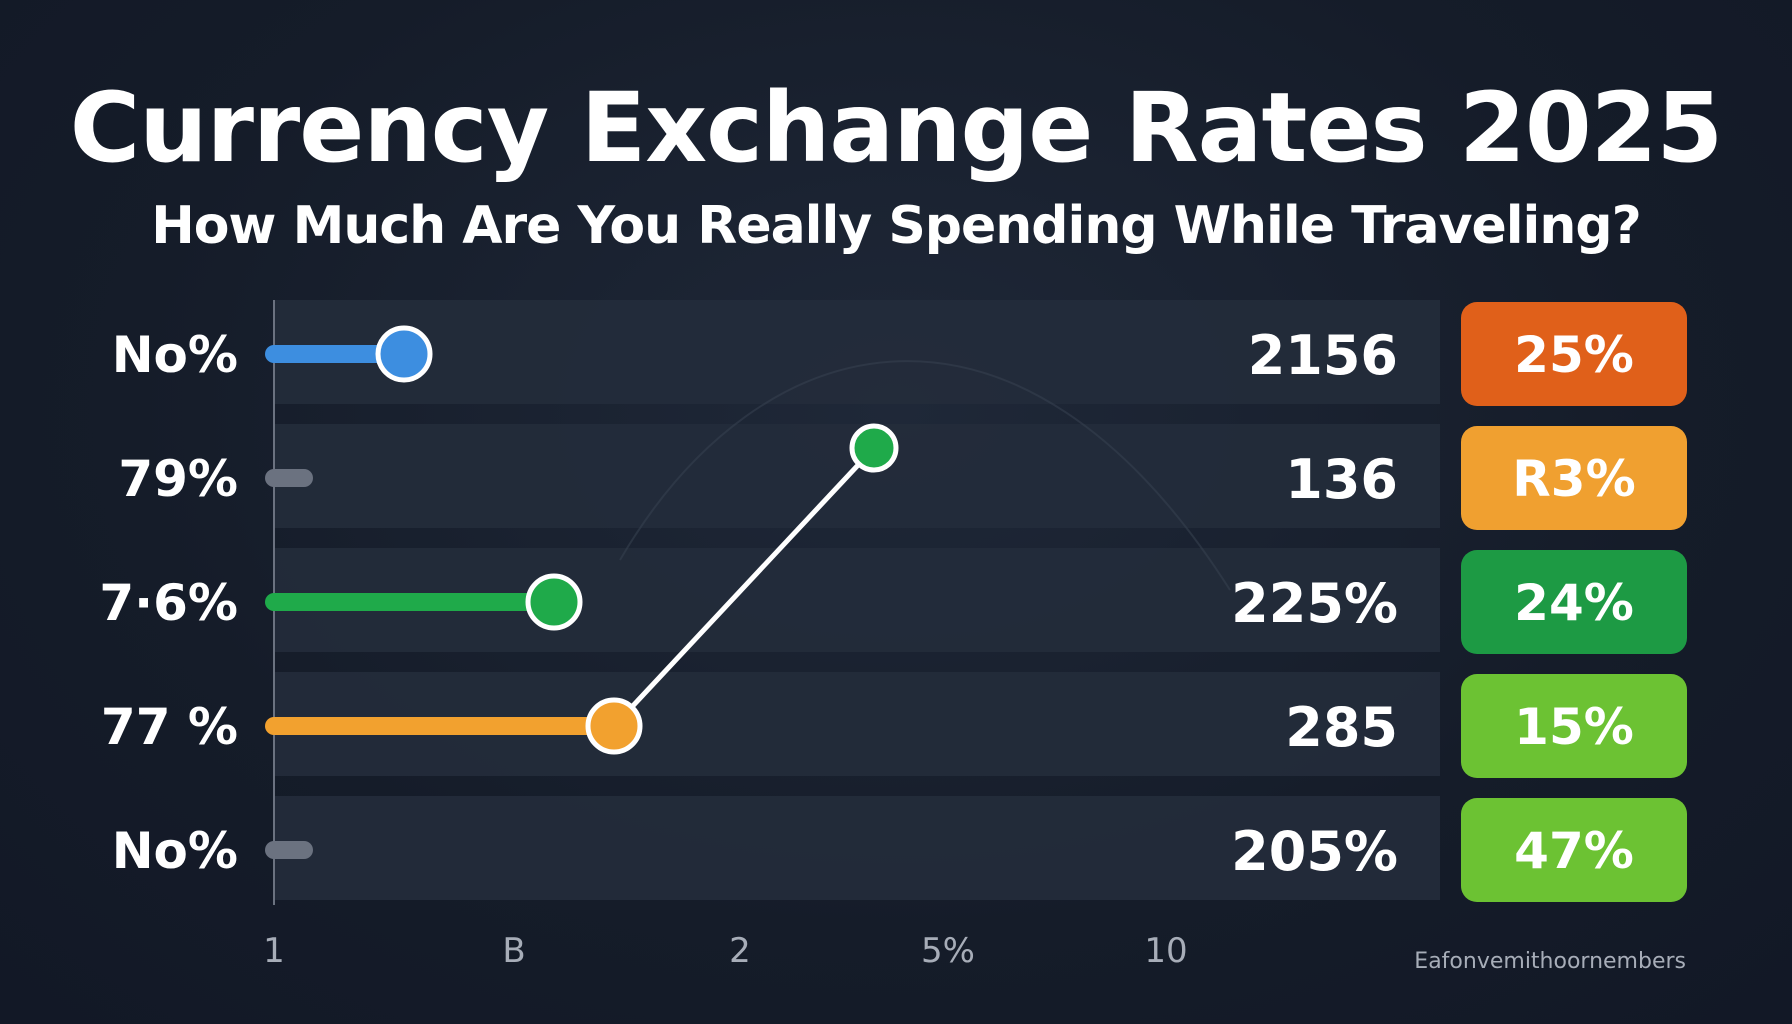 The image size is (1792, 1024). Describe the element at coordinates (1341, 727) in the screenshot. I see `row-value: 285` at that location.